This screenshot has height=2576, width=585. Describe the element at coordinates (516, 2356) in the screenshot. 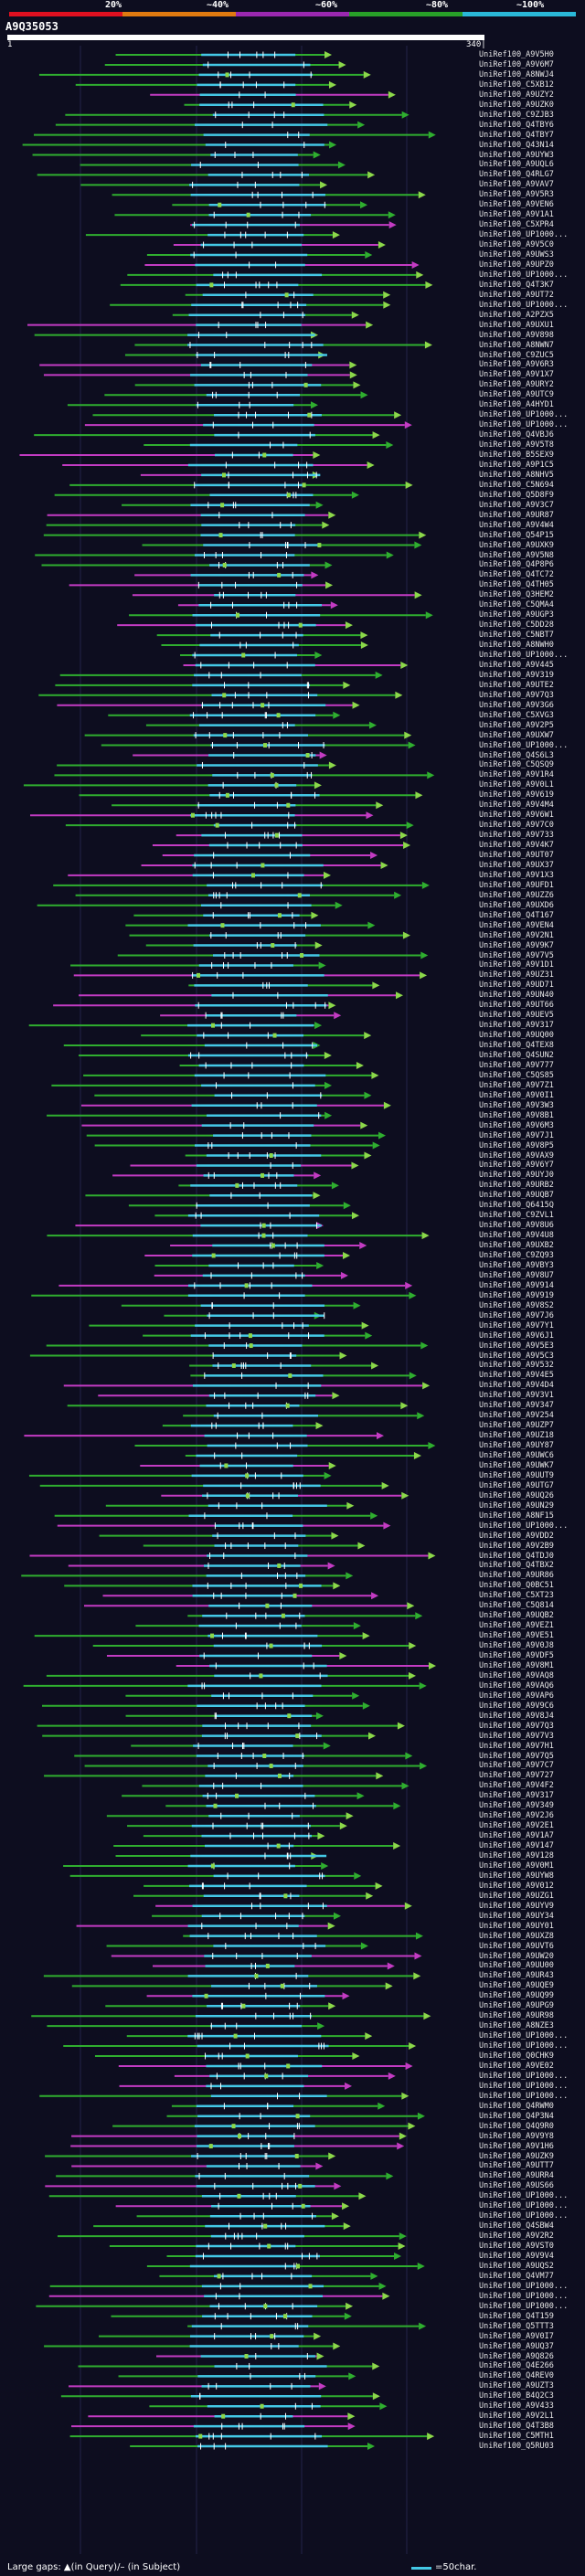

I see `hit-label: UniRef100_A9Q826` at that location.